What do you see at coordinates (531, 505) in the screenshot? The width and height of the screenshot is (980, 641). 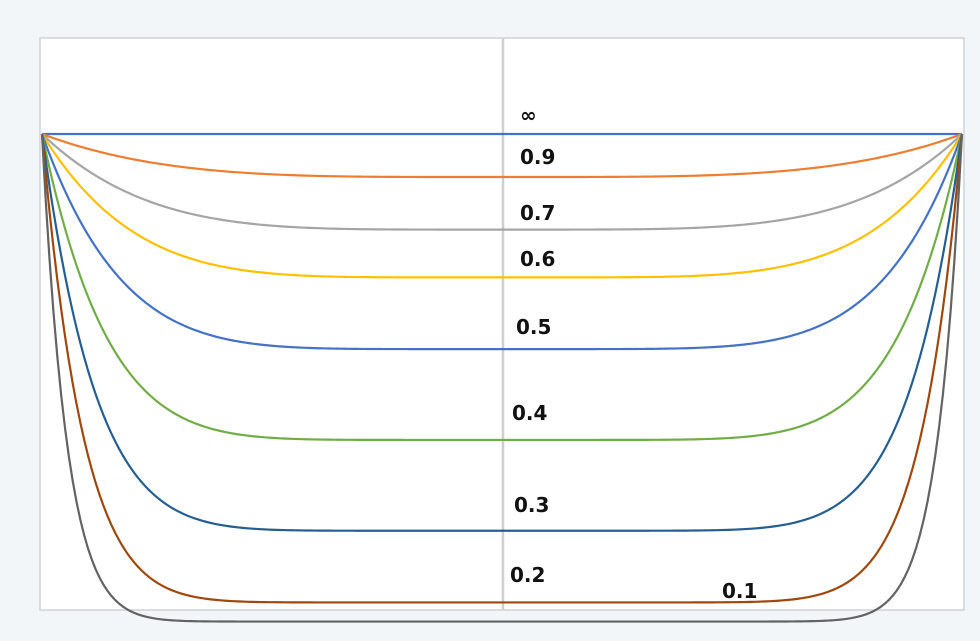 I see `series-label-0-3: 0.3` at bounding box center [531, 505].